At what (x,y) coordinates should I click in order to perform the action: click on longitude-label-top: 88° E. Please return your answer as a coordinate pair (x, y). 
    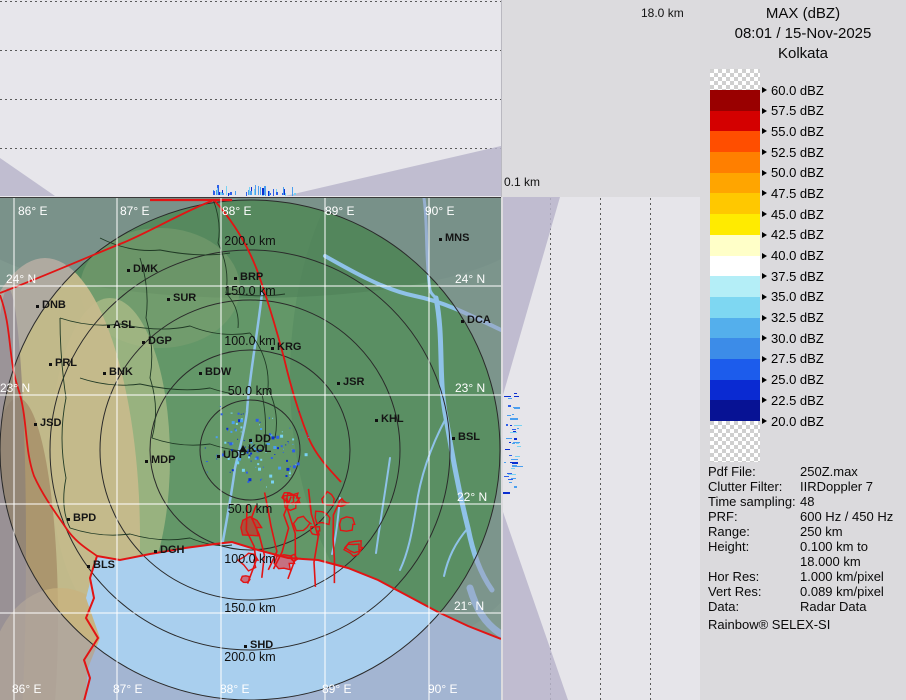
    Looking at the image, I should click on (237, 211).